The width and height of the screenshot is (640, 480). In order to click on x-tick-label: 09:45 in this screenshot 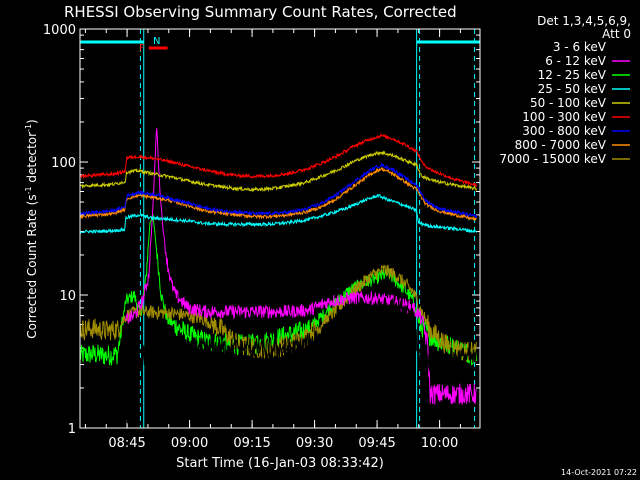, I will do `click(376, 443)`.